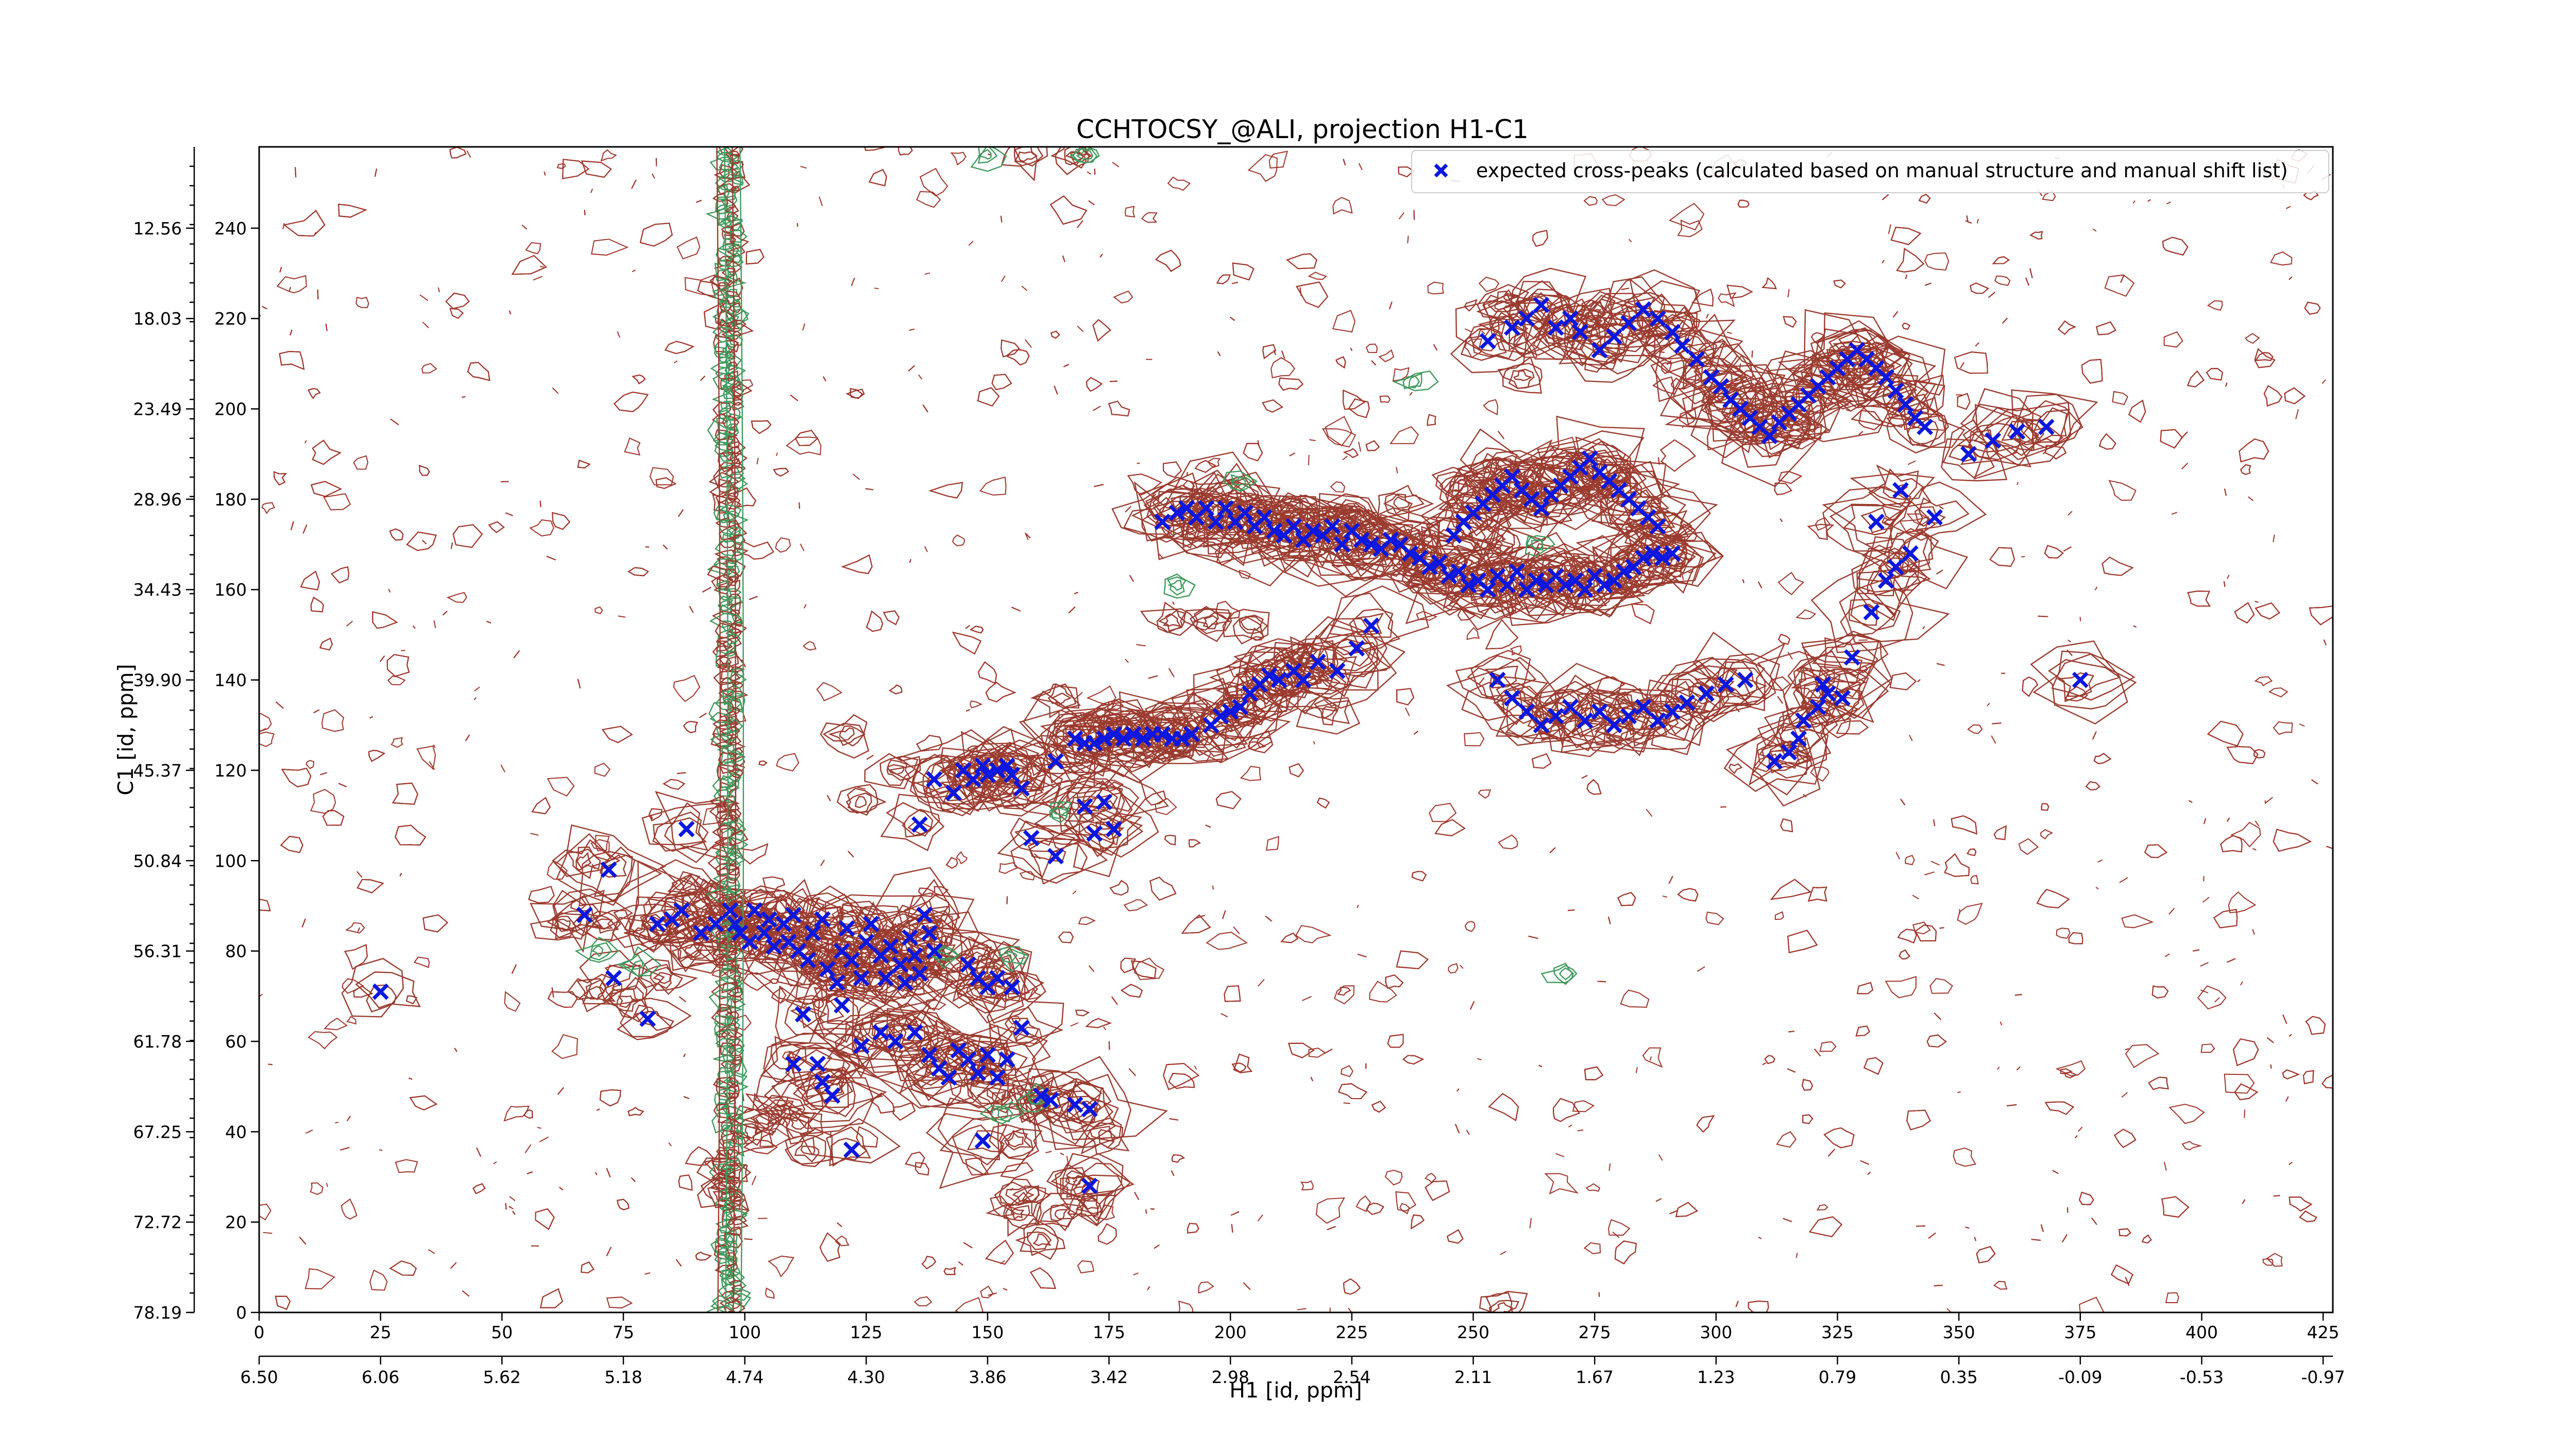 This screenshot has width=2576, height=1449. I want to click on x-ppm-tick-label: 4.30, so click(866, 1377).